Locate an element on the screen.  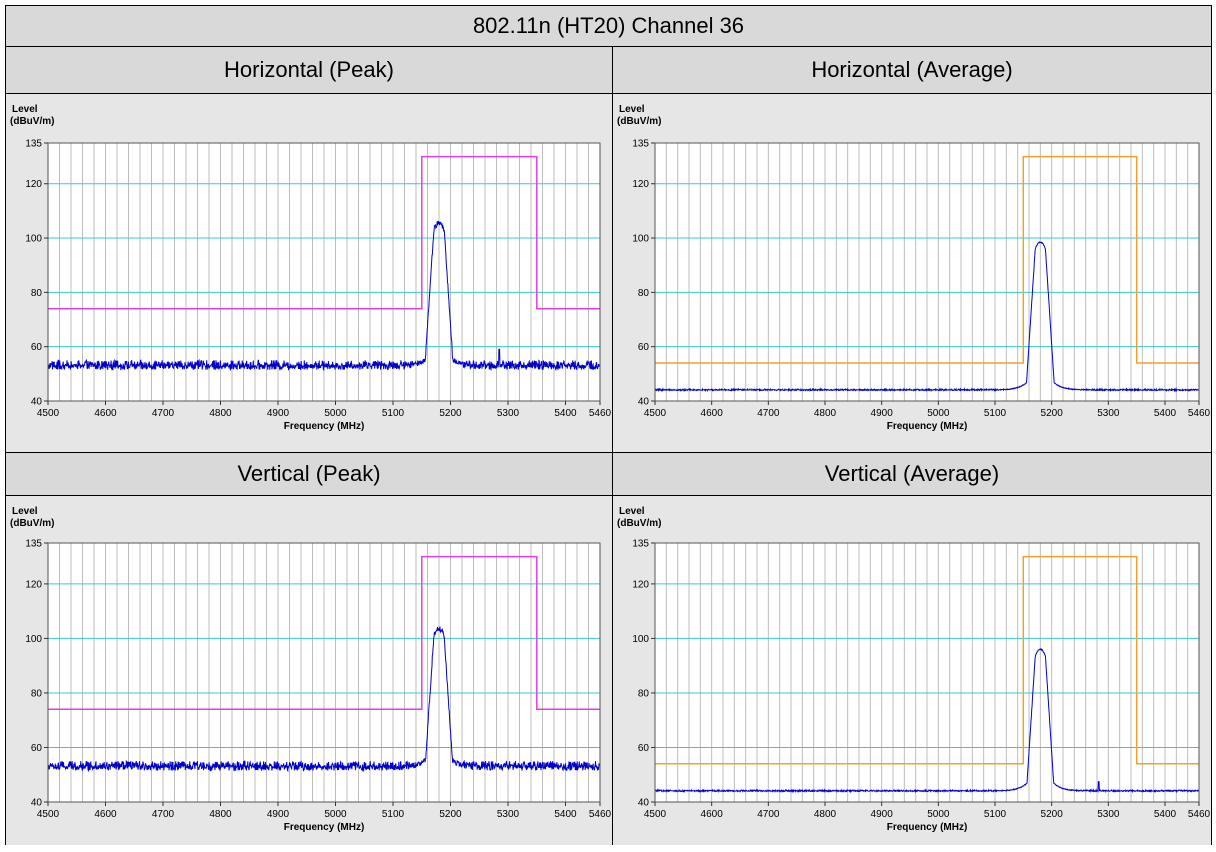
column-divider is located at coordinates (612, 445).